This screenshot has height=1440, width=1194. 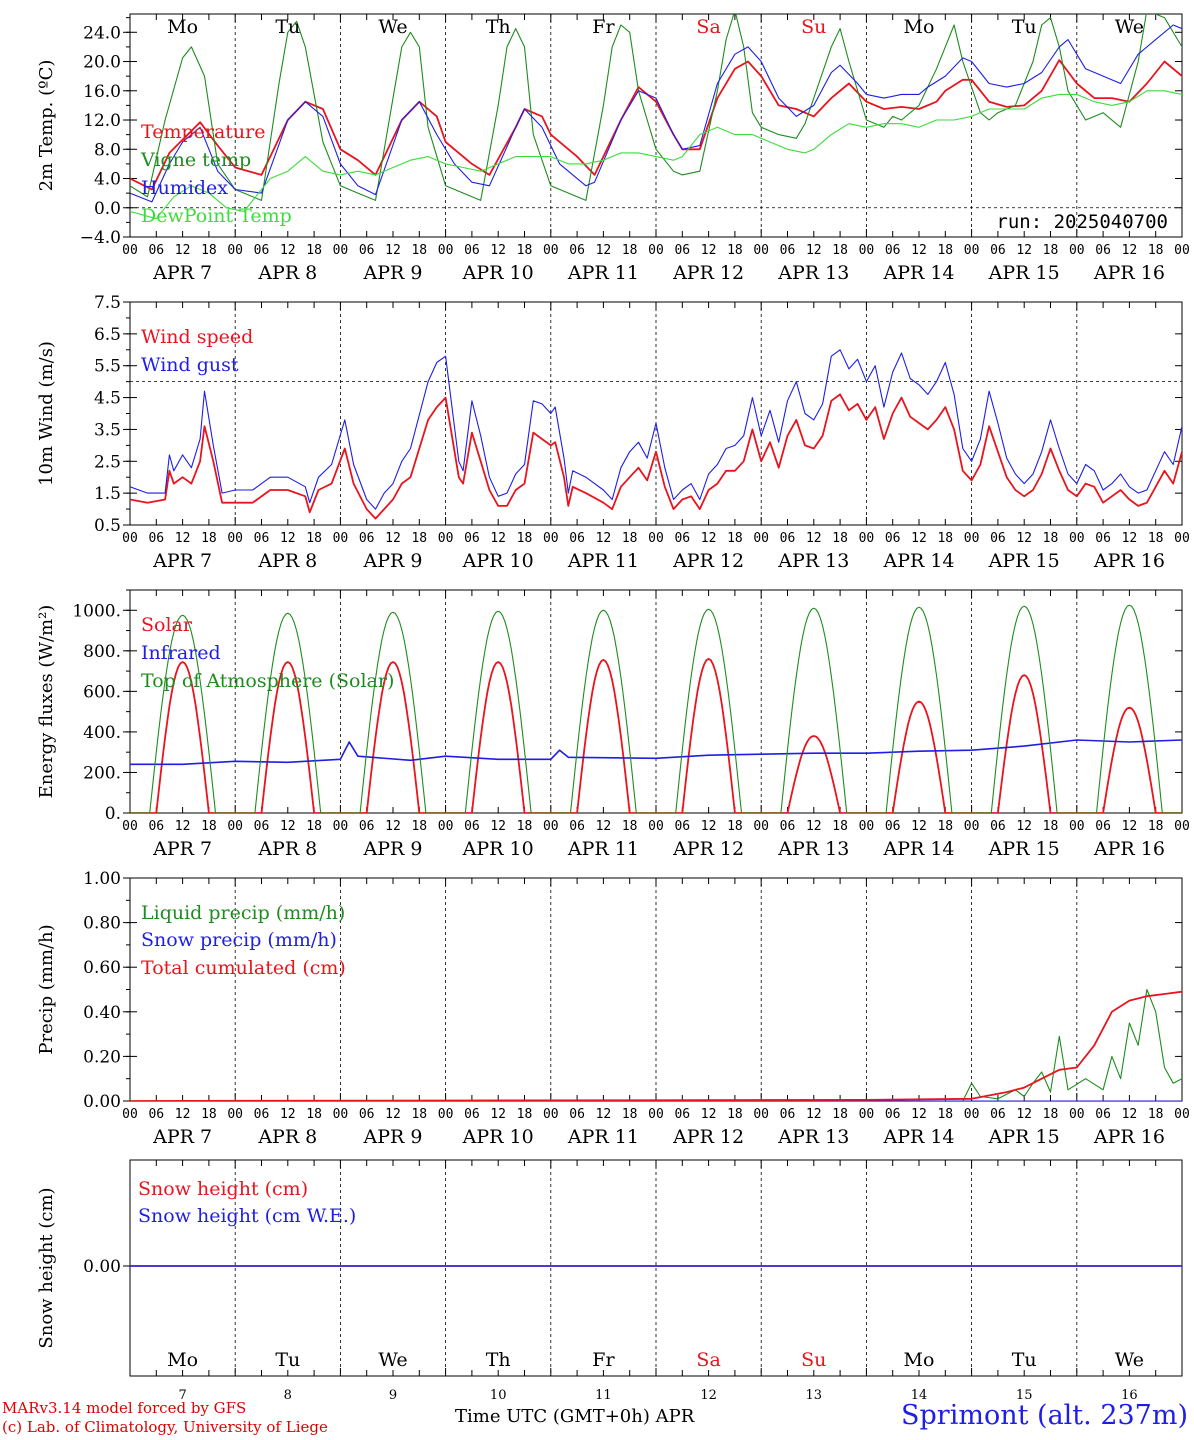 What do you see at coordinates (393, 1395) in the screenshot?
I see `day-number-label: 9` at bounding box center [393, 1395].